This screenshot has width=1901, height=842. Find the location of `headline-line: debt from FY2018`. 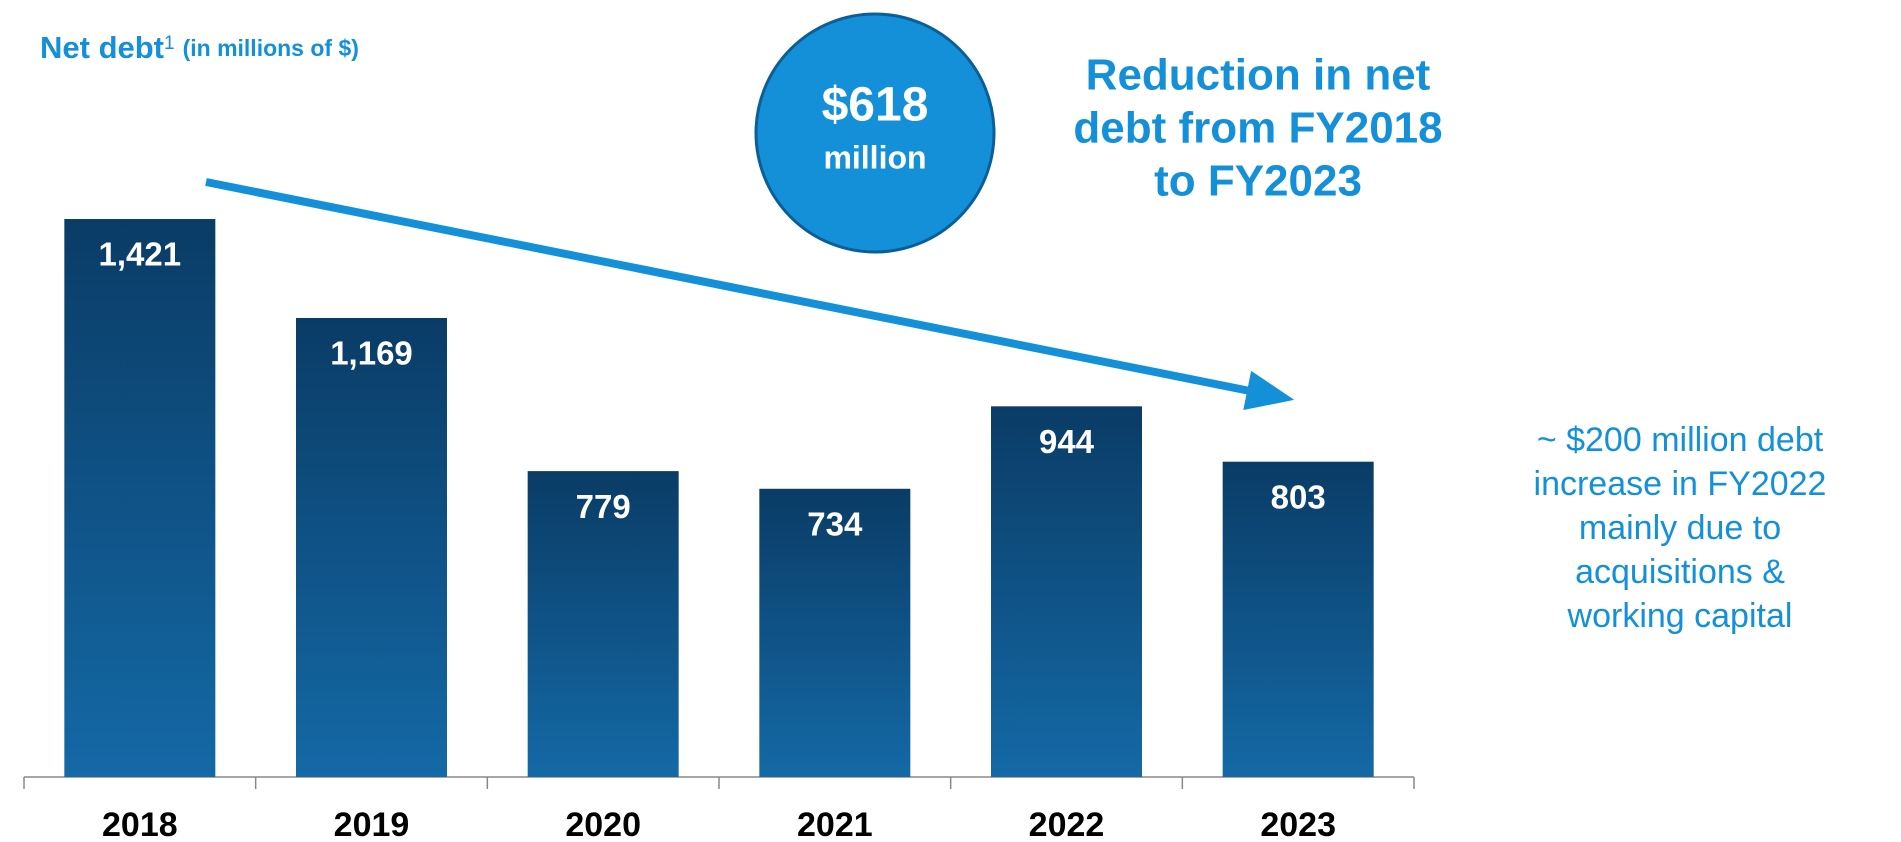

headline-line: debt from FY2018 is located at coordinates (1257, 128).